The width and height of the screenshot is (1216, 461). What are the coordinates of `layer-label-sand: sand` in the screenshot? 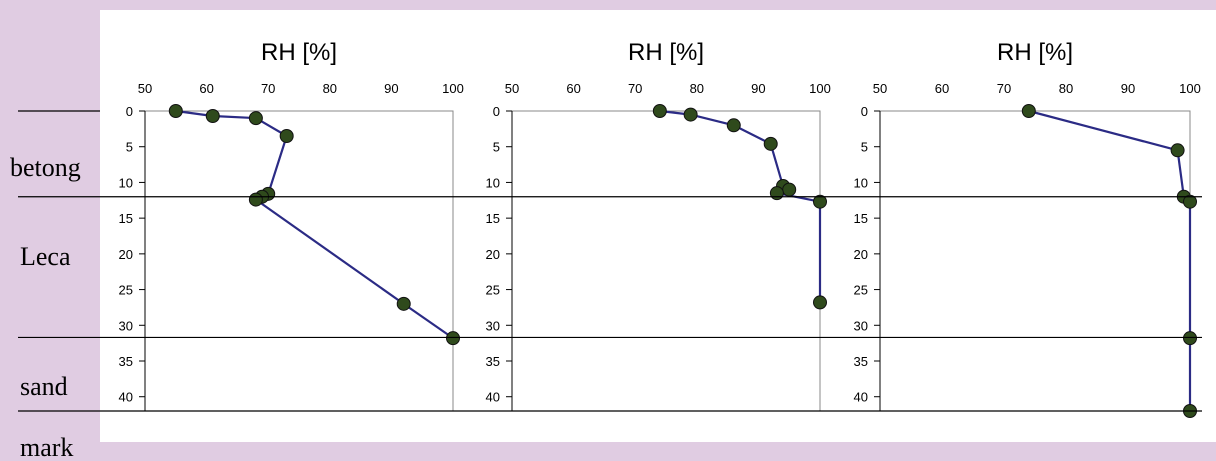 It's located at (44, 386).